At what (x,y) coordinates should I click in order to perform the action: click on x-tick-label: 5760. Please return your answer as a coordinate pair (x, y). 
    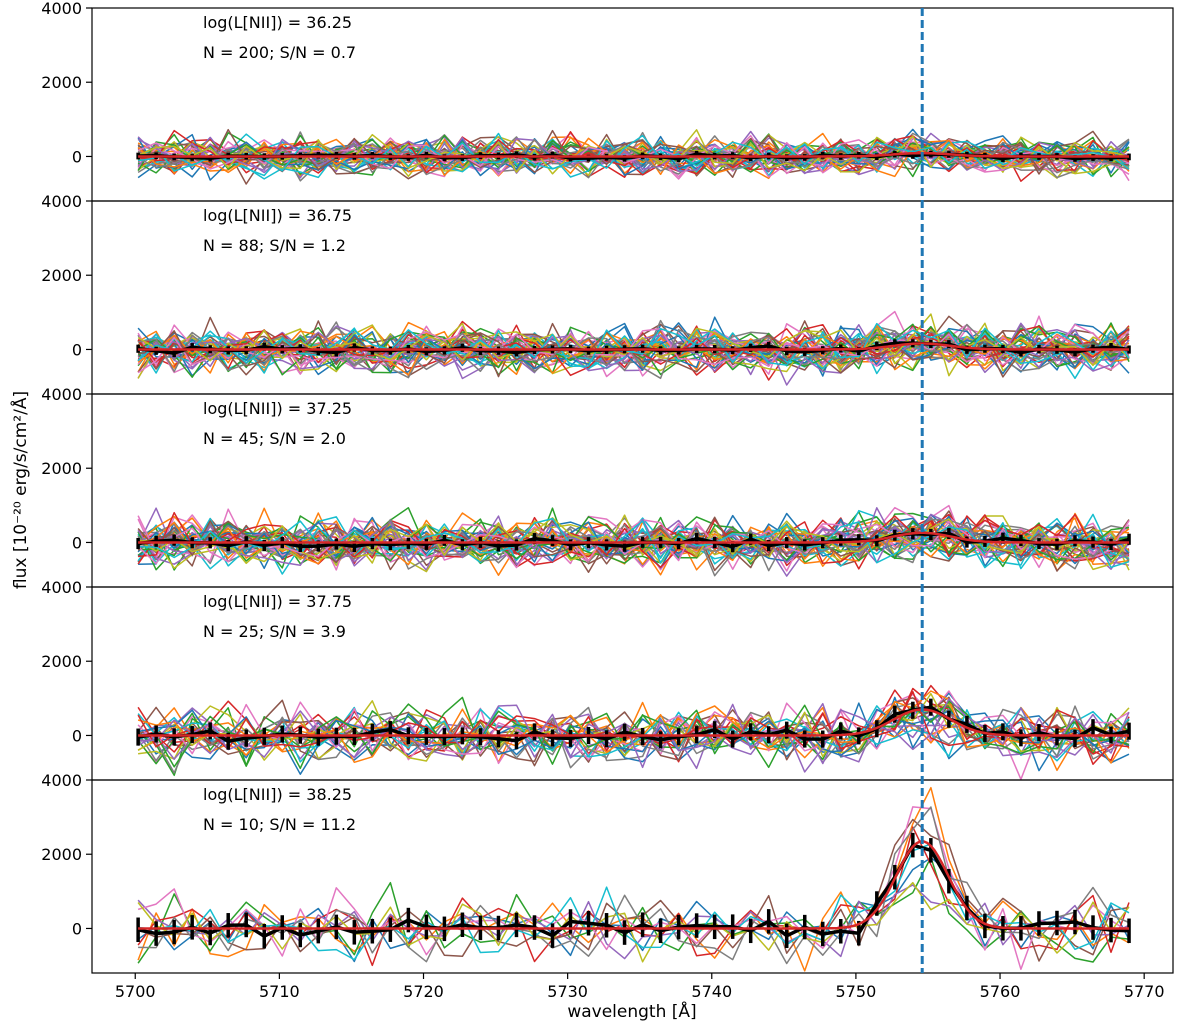
    Looking at the image, I should click on (1000, 991).